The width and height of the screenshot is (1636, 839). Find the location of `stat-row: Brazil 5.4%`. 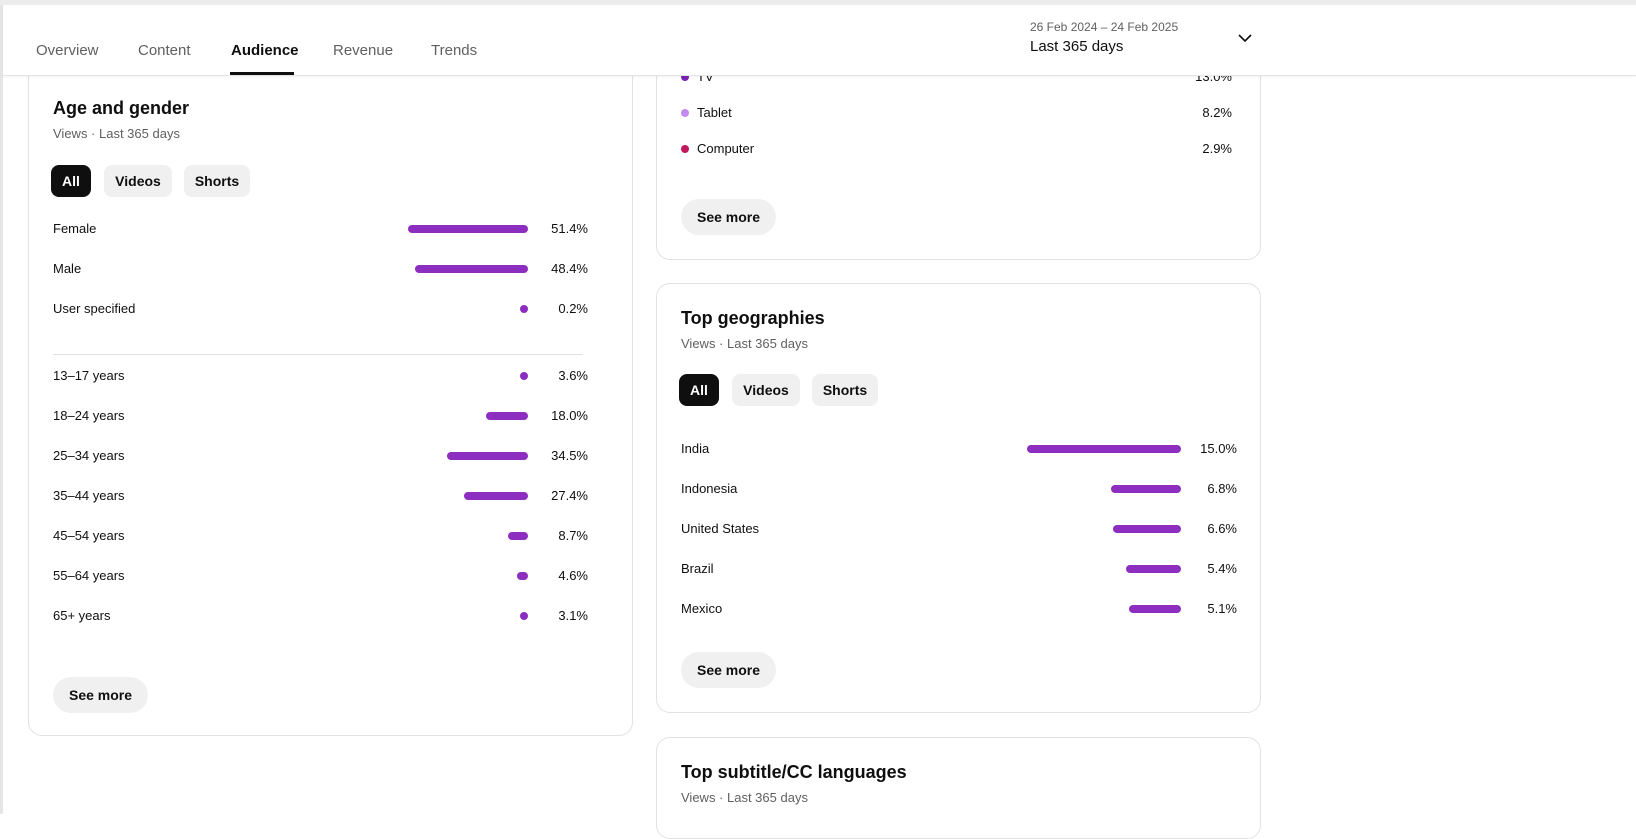

stat-row: Brazil 5.4% is located at coordinates (959, 569).